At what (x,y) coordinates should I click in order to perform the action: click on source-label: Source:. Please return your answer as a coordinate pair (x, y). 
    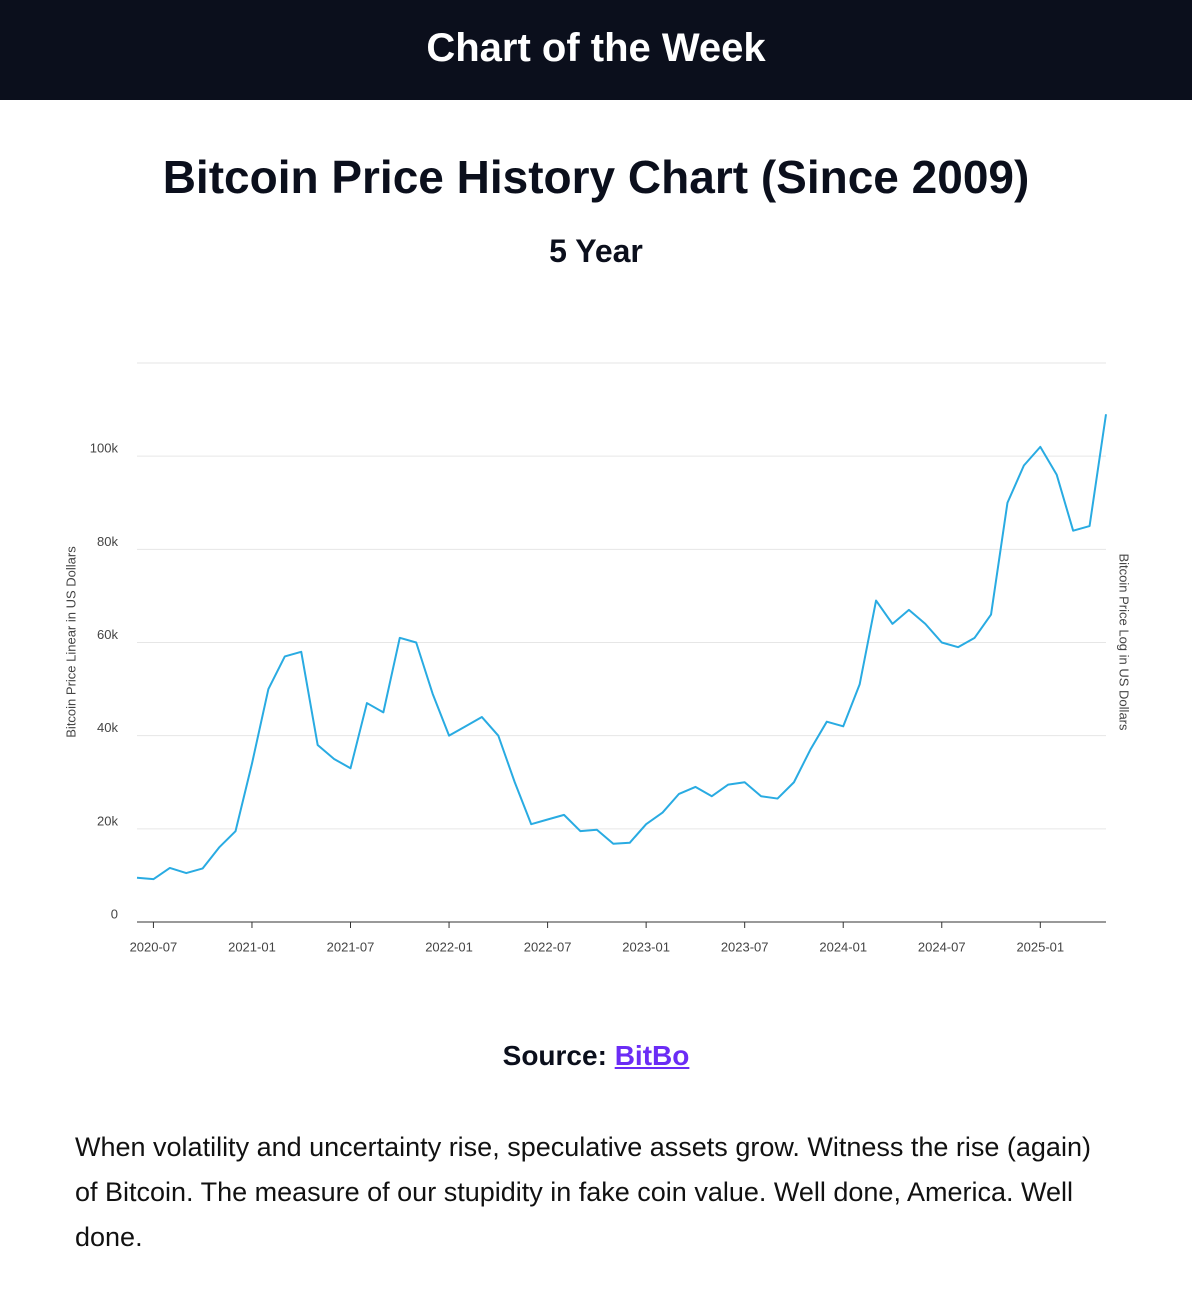
    Looking at the image, I should click on (554, 1055).